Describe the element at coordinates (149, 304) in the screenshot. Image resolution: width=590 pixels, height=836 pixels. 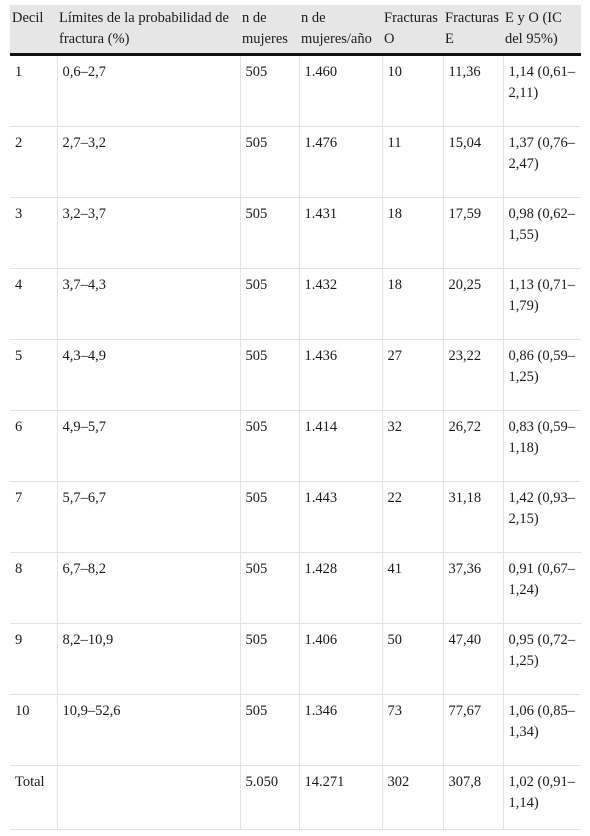
I see `cell-probability-limits: 3,7–4,3` at that location.